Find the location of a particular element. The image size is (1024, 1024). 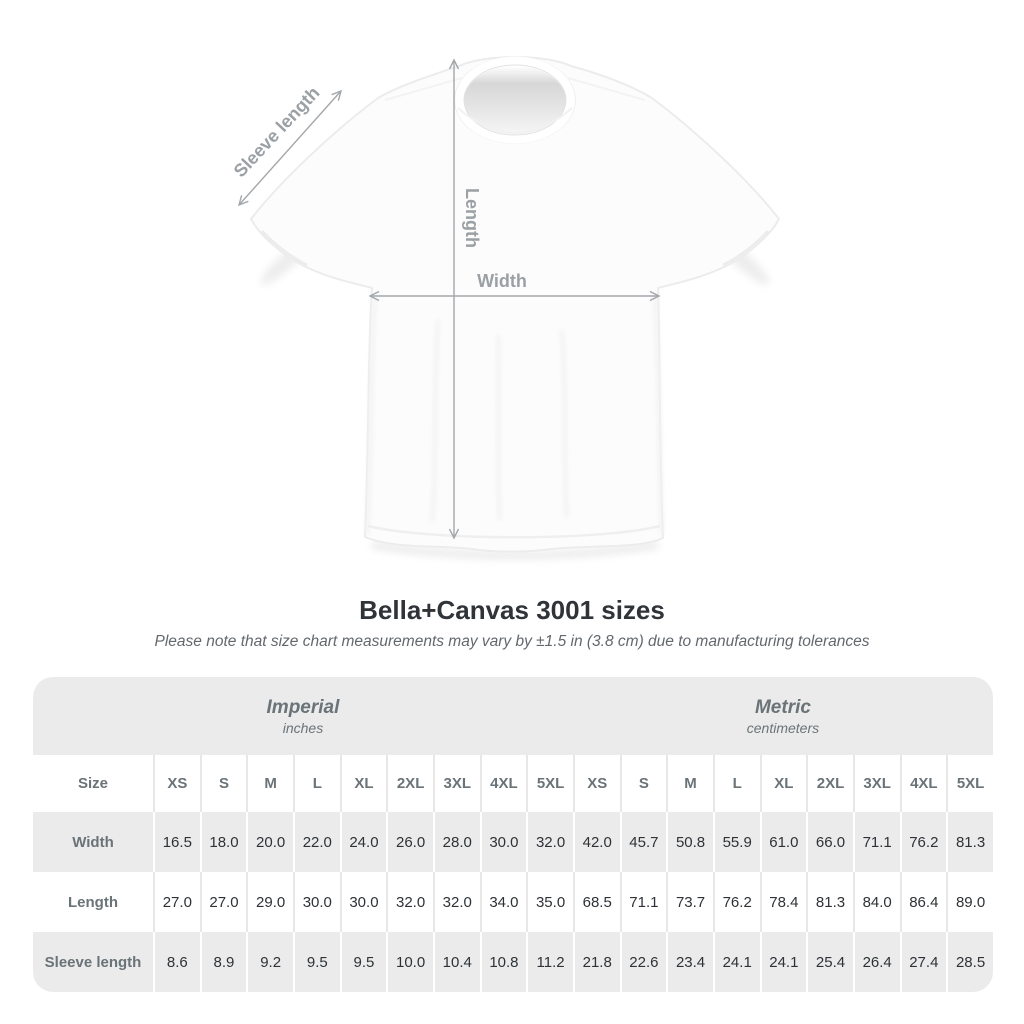

size-header-imperial-5xl: 5XL is located at coordinates (549, 783).